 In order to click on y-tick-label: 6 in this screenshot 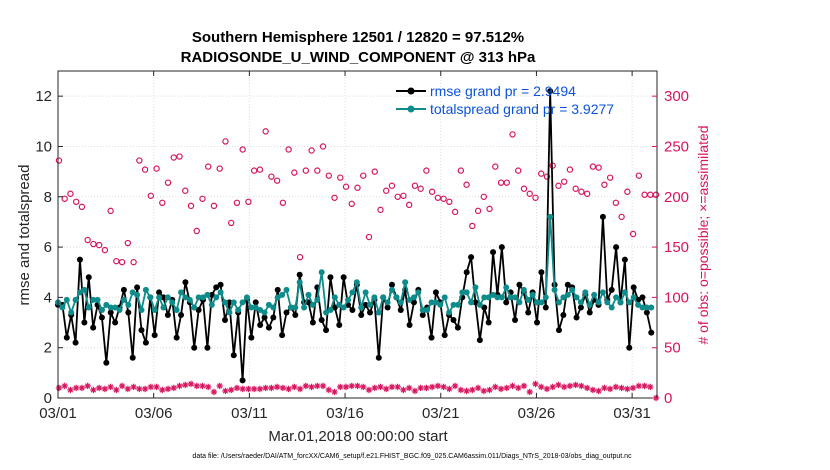, I will do `click(48, 247)`.